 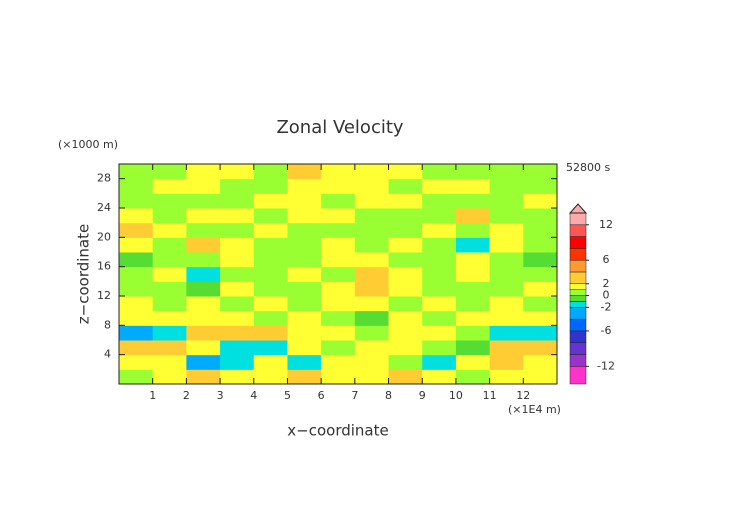 I want to click on x-tick-label: 3, so click(x=220, y=395).